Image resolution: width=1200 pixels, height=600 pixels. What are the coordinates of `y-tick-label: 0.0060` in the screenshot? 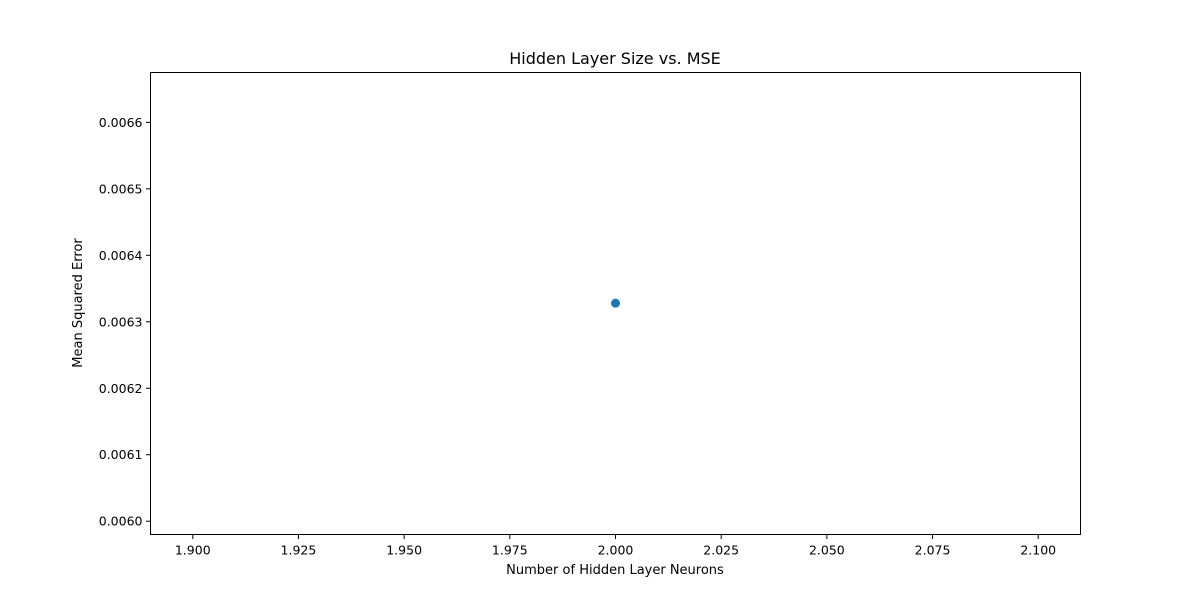 It's located at (121, 521).